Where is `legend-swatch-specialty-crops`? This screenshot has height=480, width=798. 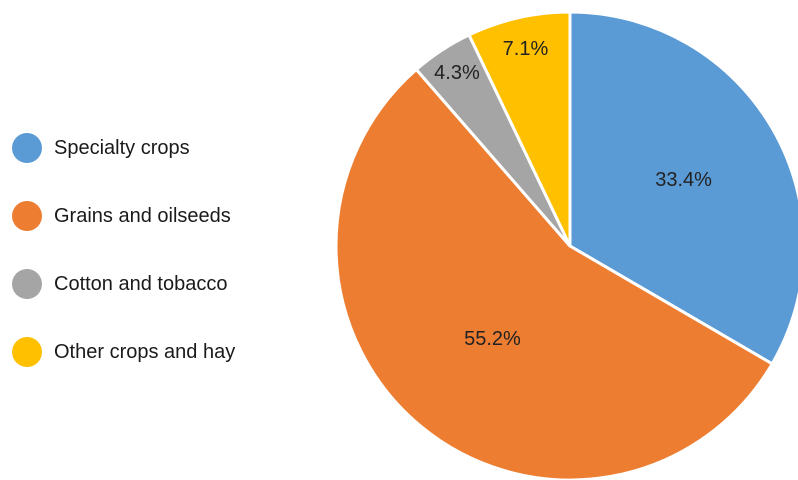 legend-swatch-specialty-crops is located at coordinates (27, 148).